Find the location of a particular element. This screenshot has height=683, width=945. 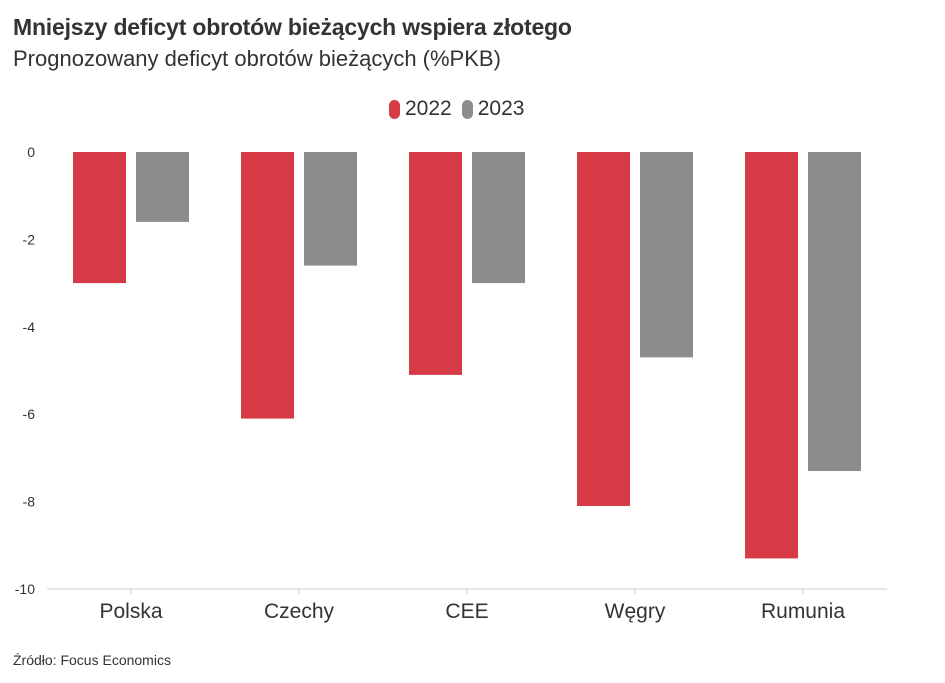

legend-item-2023: 2023 is located at coordinates (493, 109).